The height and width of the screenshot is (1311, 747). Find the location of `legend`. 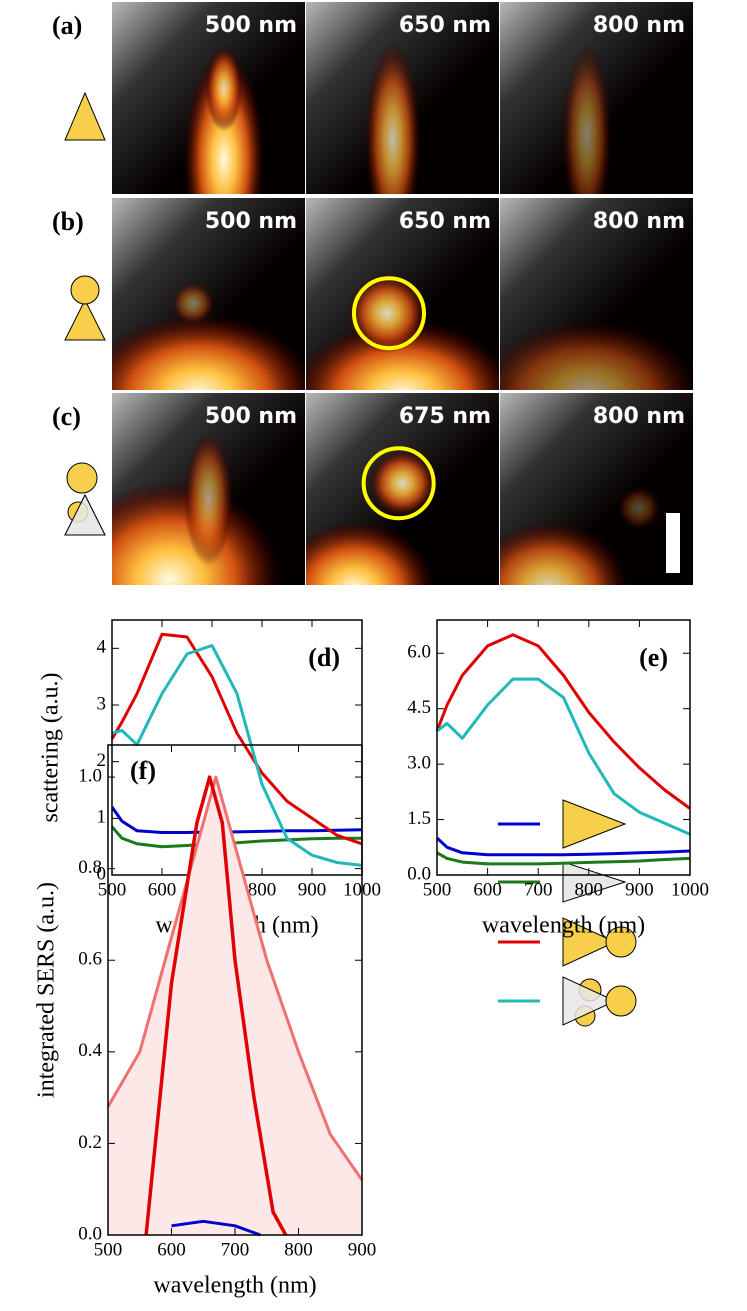

legend is located at coordinates (567, 913).